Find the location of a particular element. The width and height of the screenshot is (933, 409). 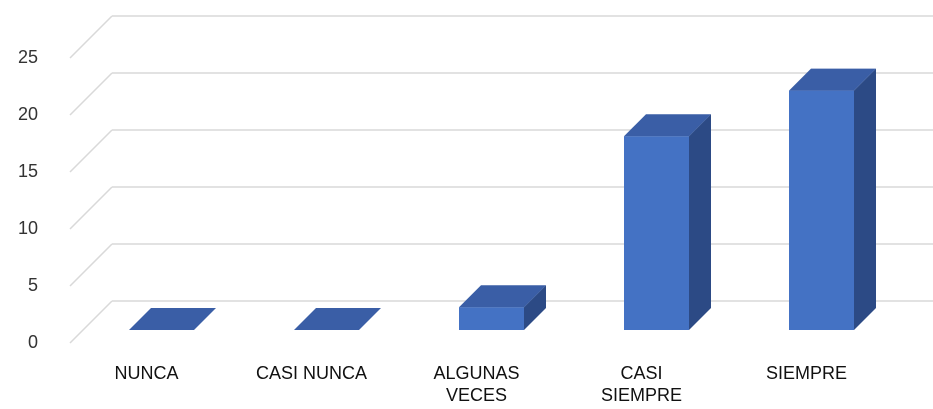

x-tick-label: CASI NUNCA is located at coordinates (311, 373).